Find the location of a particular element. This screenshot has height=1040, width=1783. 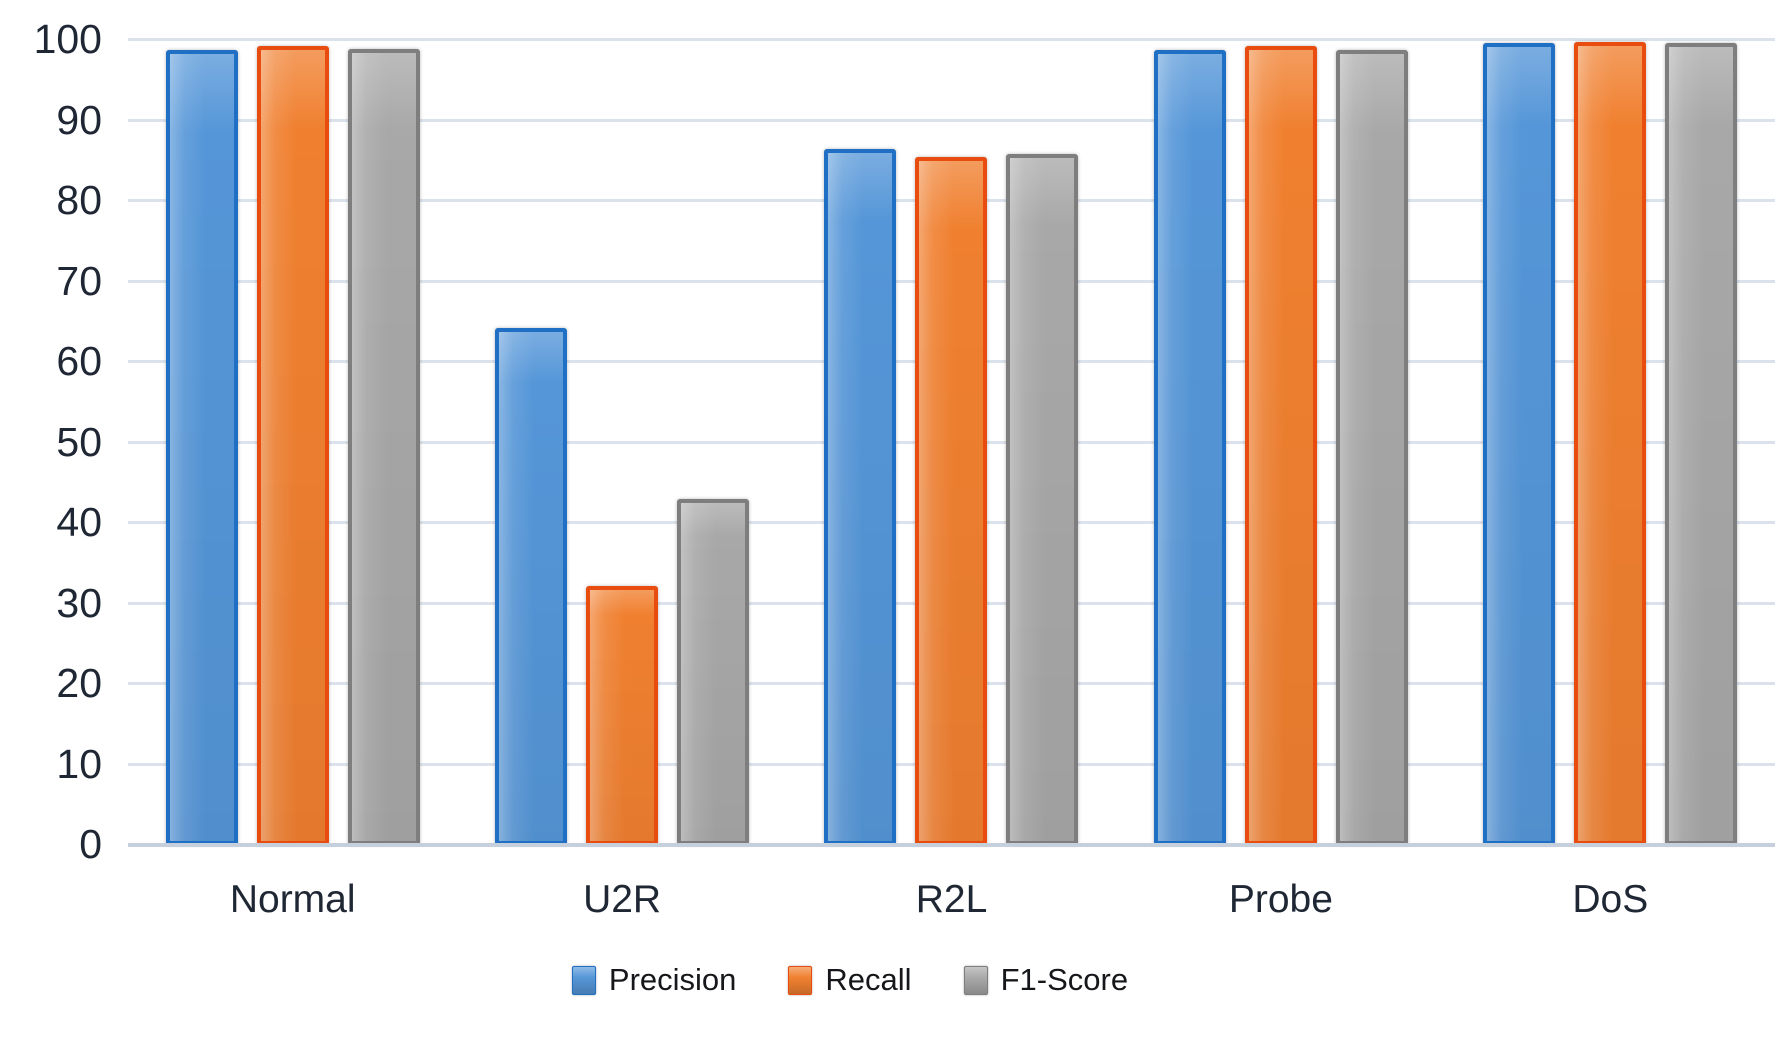

bar-f1-score-probe is located at coordinates (1371, 447).